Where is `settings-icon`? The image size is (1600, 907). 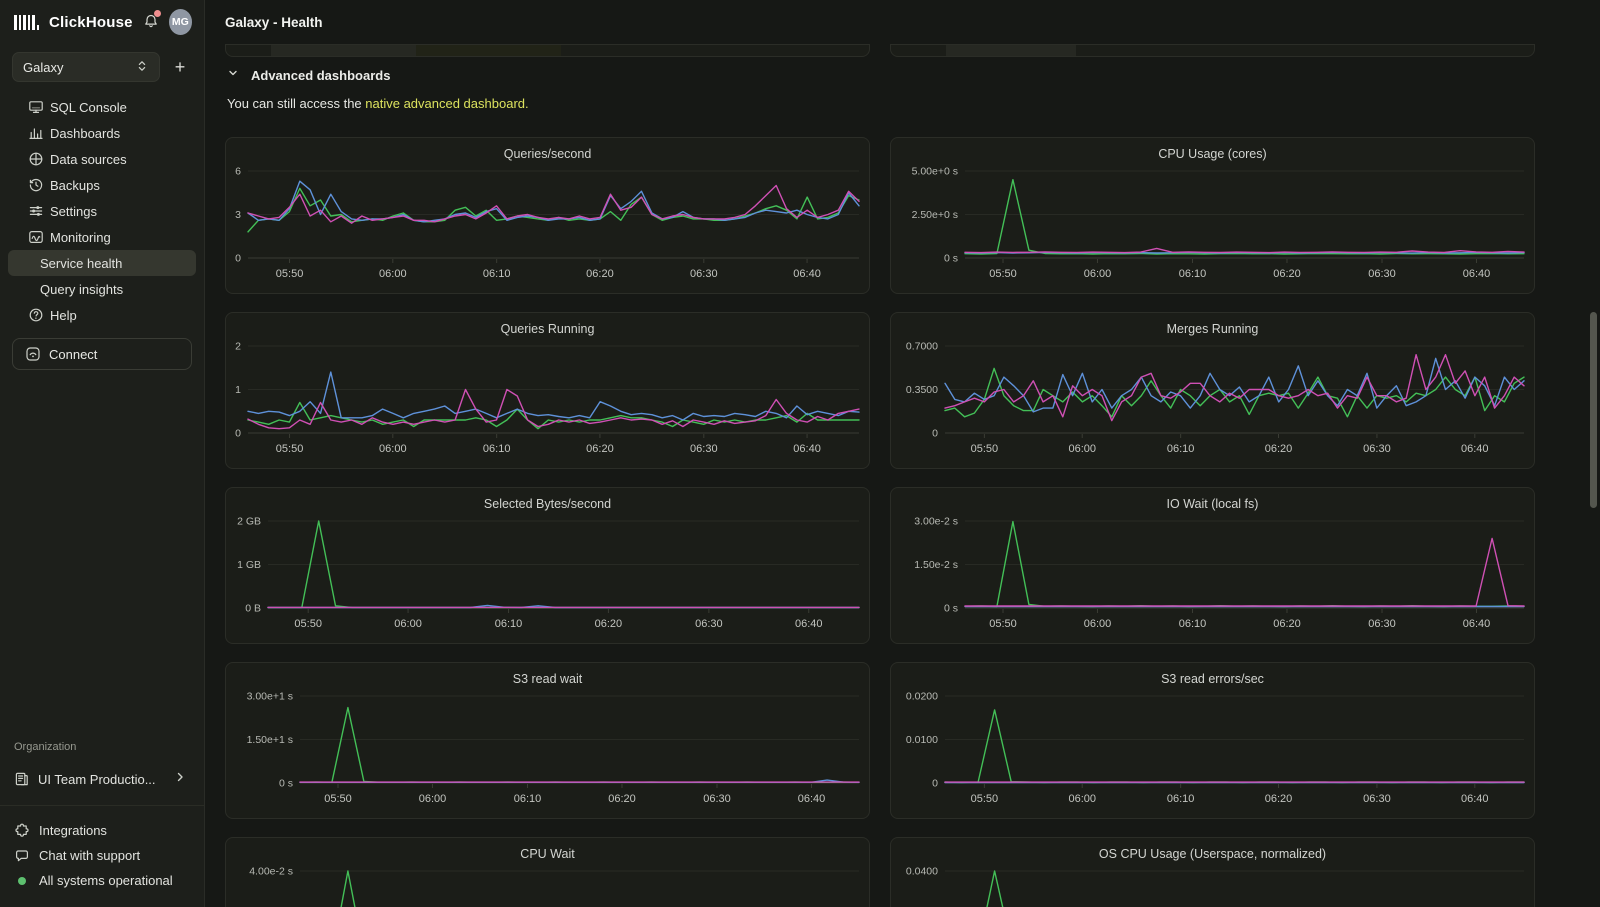 settings-icon is located at coordinates (36, 211).